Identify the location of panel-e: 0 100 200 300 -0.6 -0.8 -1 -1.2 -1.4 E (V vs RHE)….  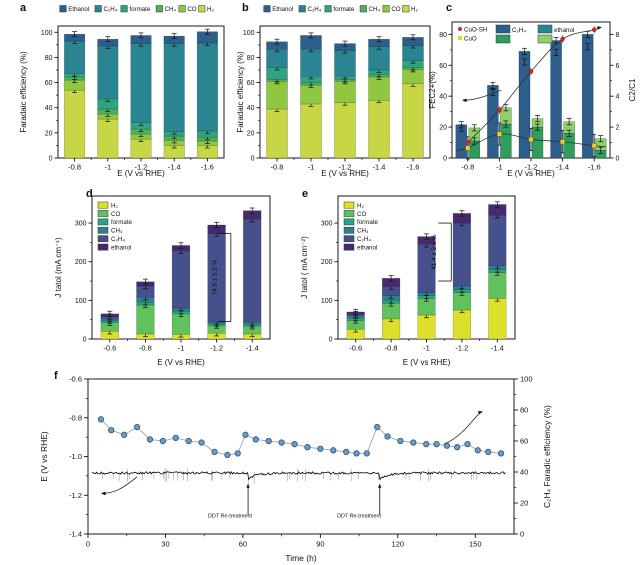
(421, 274).